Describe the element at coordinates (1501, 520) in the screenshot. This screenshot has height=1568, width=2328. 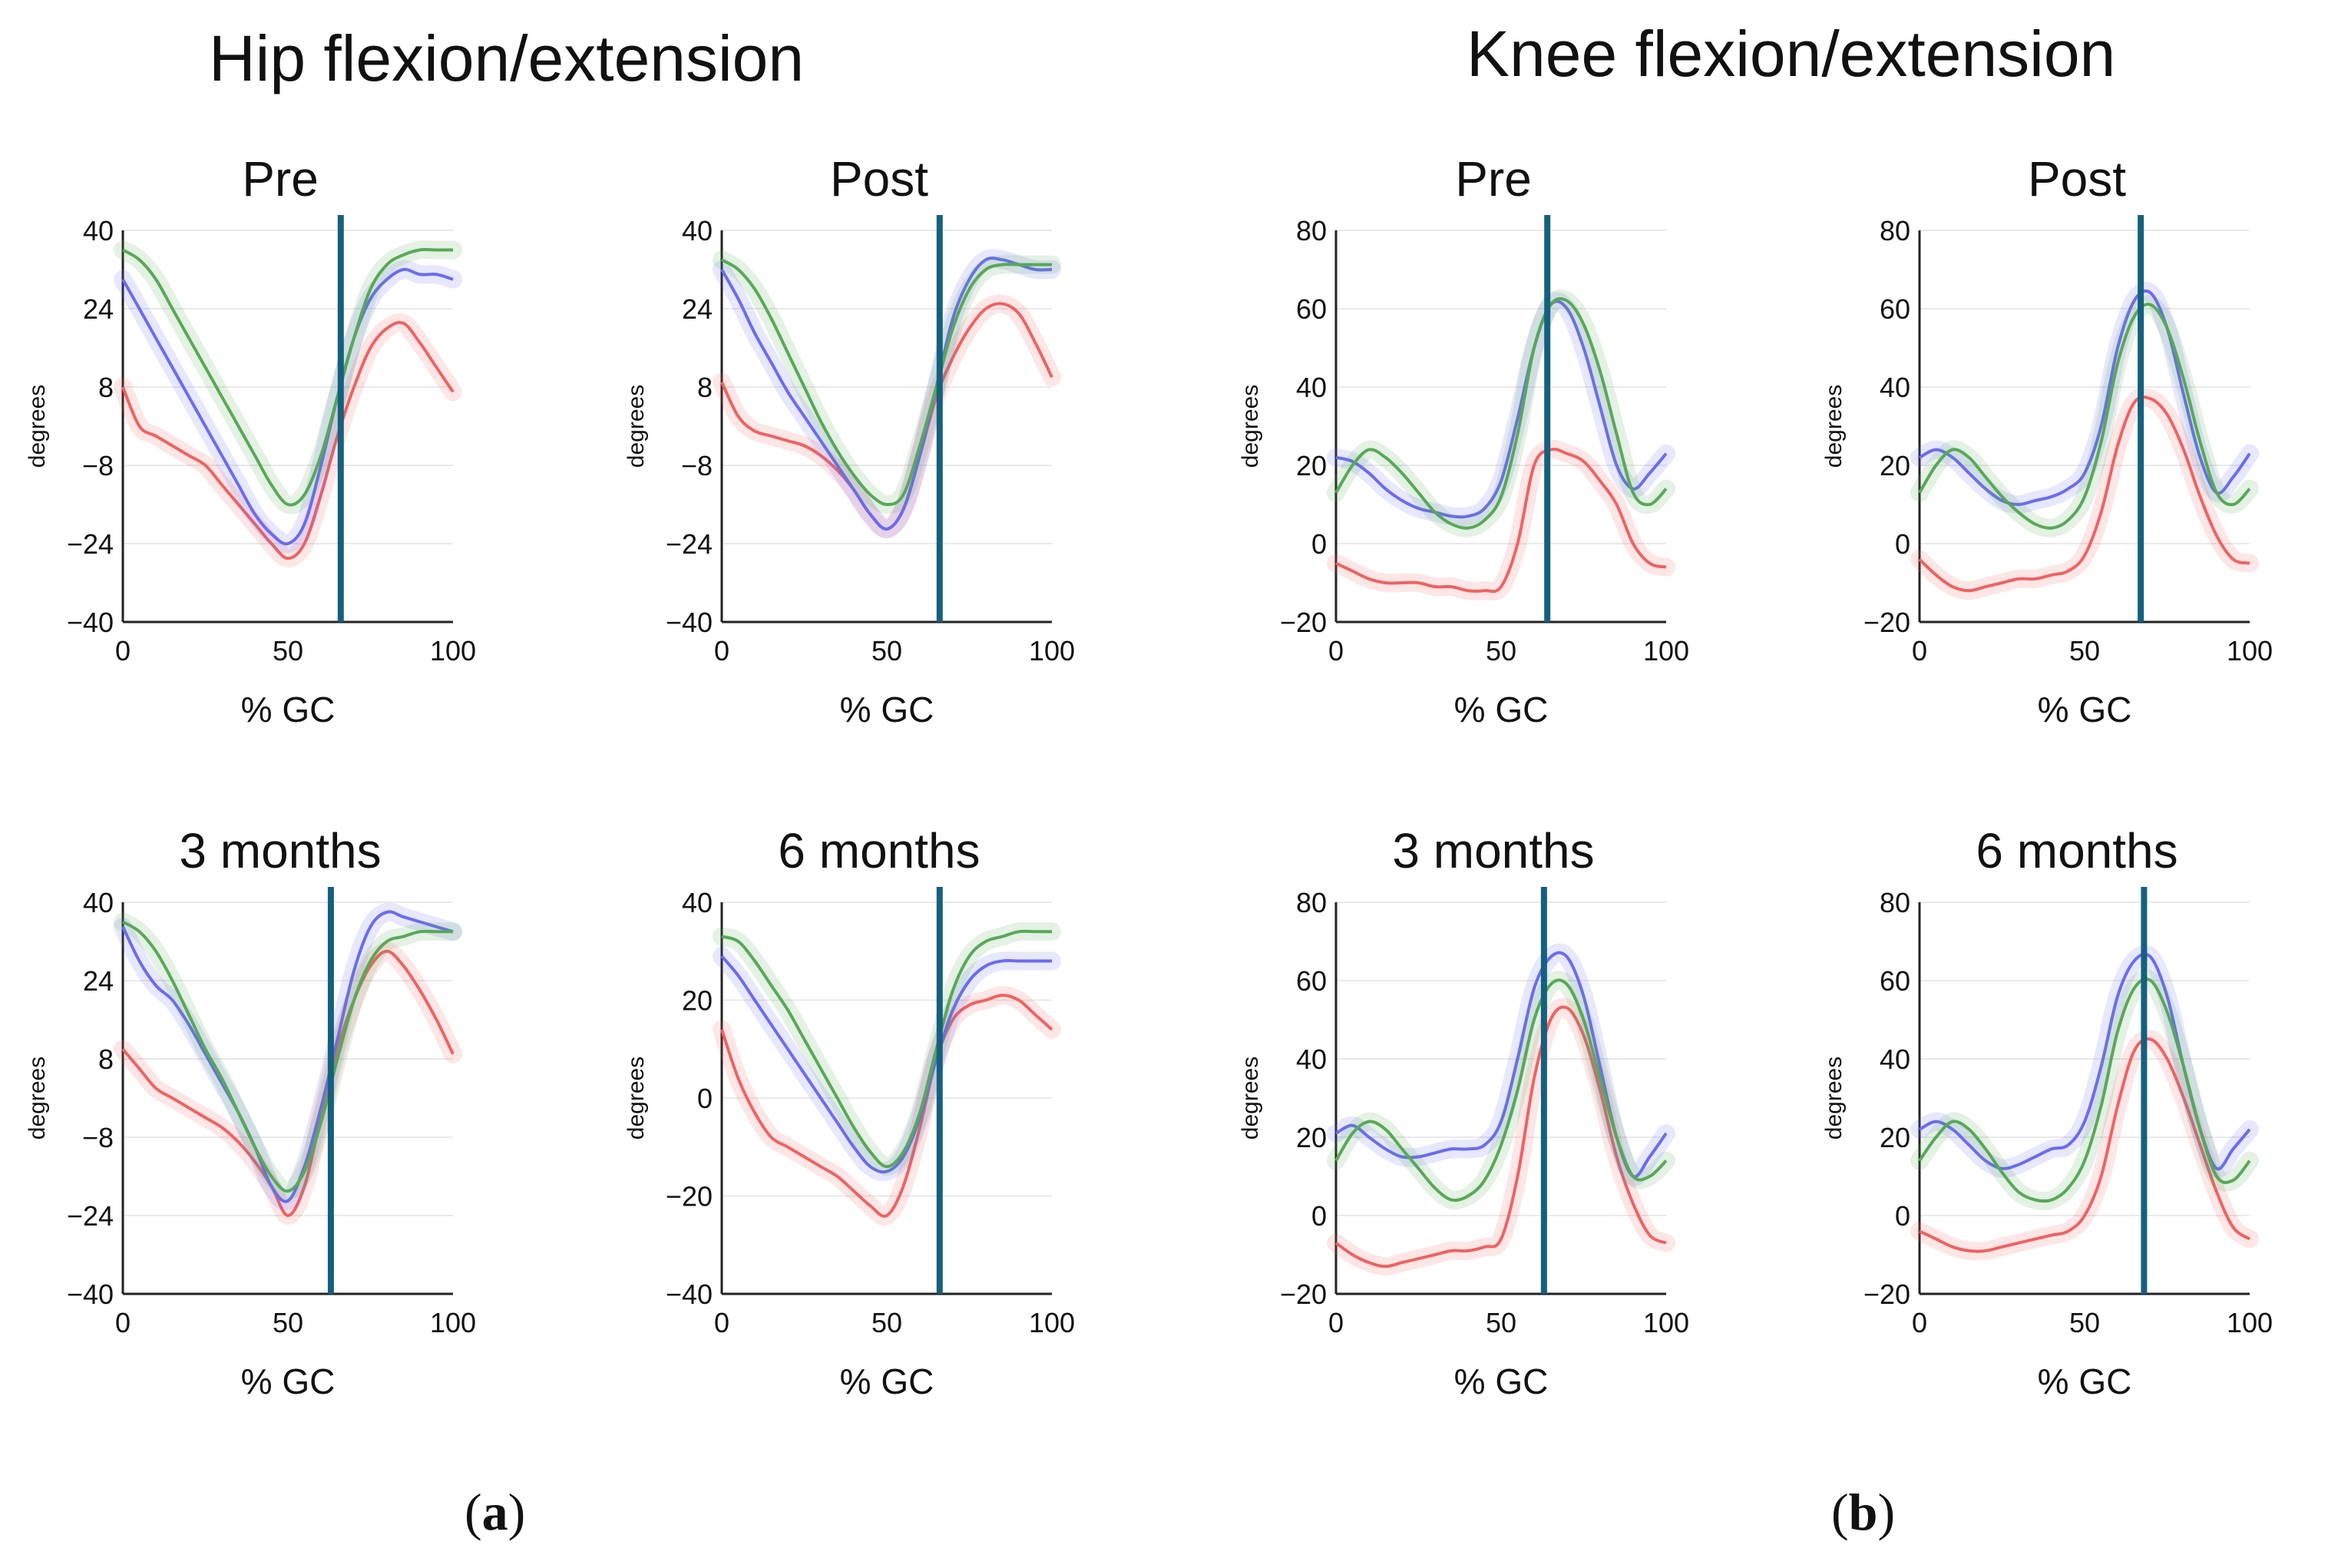
I see `knee-pre-red-line` at that location.